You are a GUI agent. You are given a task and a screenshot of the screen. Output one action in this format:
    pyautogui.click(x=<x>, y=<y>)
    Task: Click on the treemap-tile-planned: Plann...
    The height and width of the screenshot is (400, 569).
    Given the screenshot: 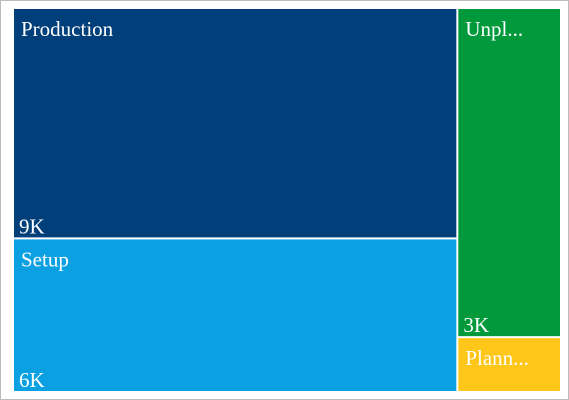 What is the action you would take?
    pyautogui.click(x=509, y=364)
    